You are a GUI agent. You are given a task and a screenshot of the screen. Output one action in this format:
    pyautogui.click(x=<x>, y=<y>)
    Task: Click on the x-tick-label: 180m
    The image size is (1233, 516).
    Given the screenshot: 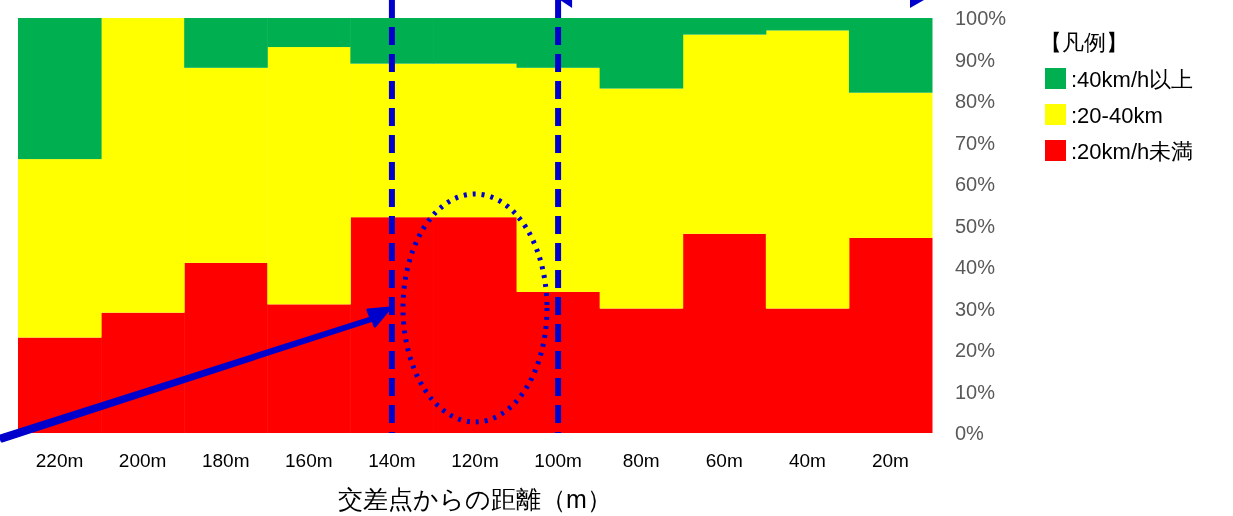 What is the action you would take?
    pyautogui.click(x=225, y=460)
    